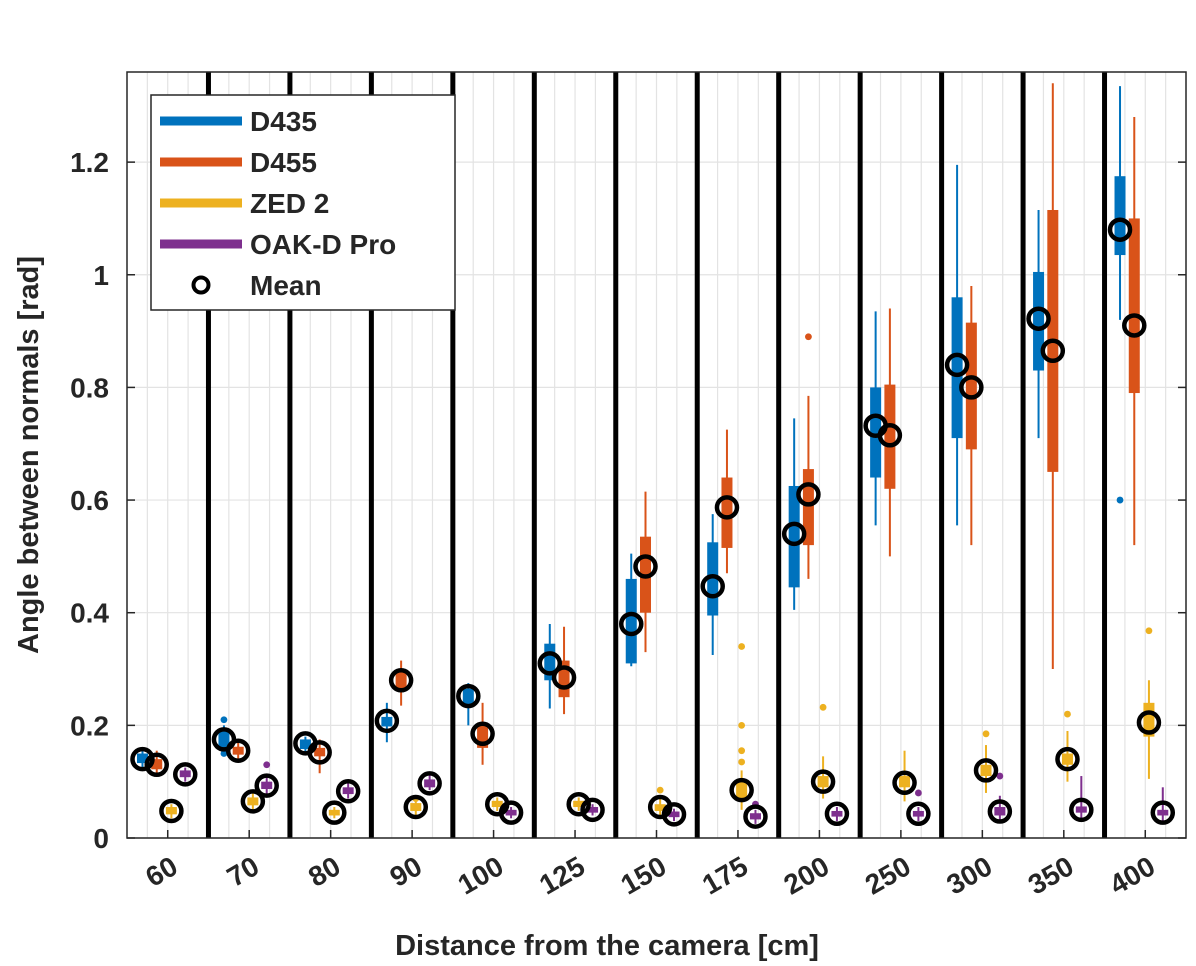 The image size is (1196, 966). I want to click on legend-item-oak-d-pro: OAK-D Pro, so click(278, 244).